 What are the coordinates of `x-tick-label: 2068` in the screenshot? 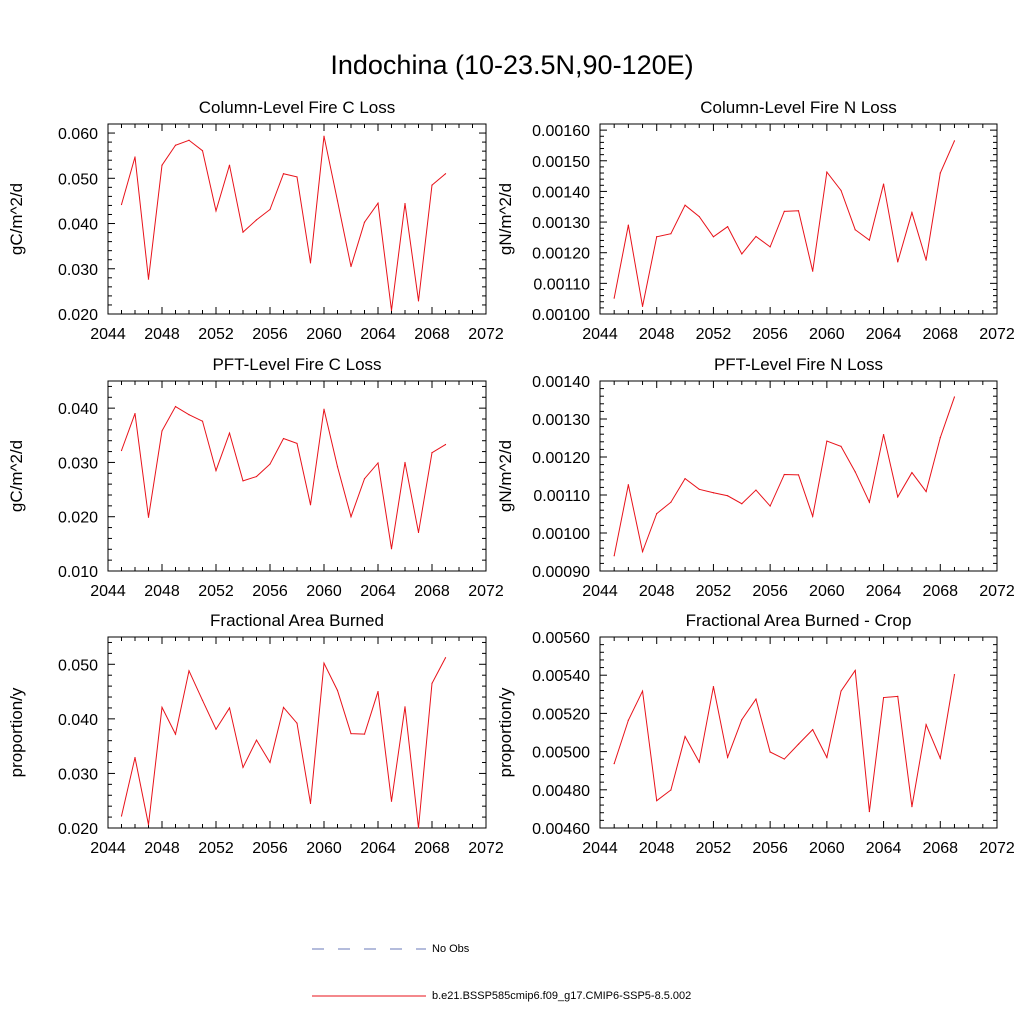 It's located at (940, 848).